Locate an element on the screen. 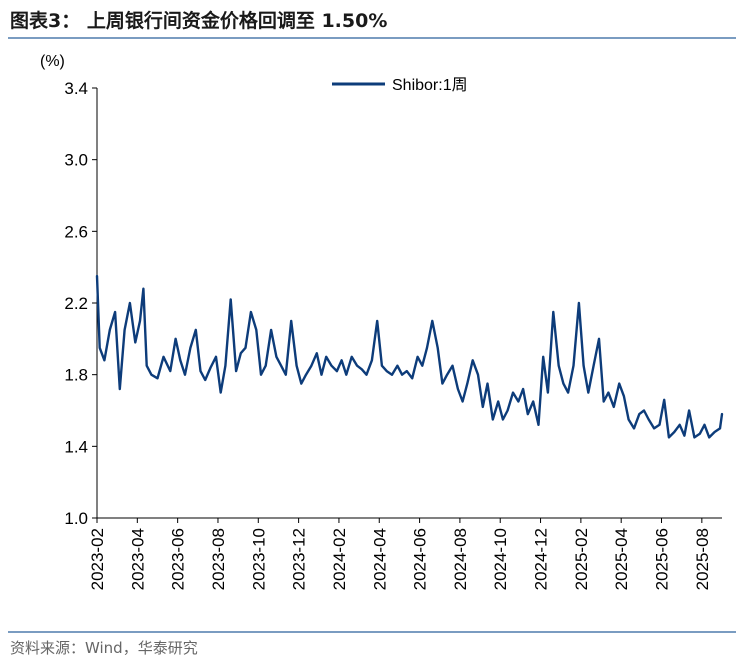 The height and width of the screenshot is (662, 744). y-tick-label: 2.6 is located at coordinates (76, 231).